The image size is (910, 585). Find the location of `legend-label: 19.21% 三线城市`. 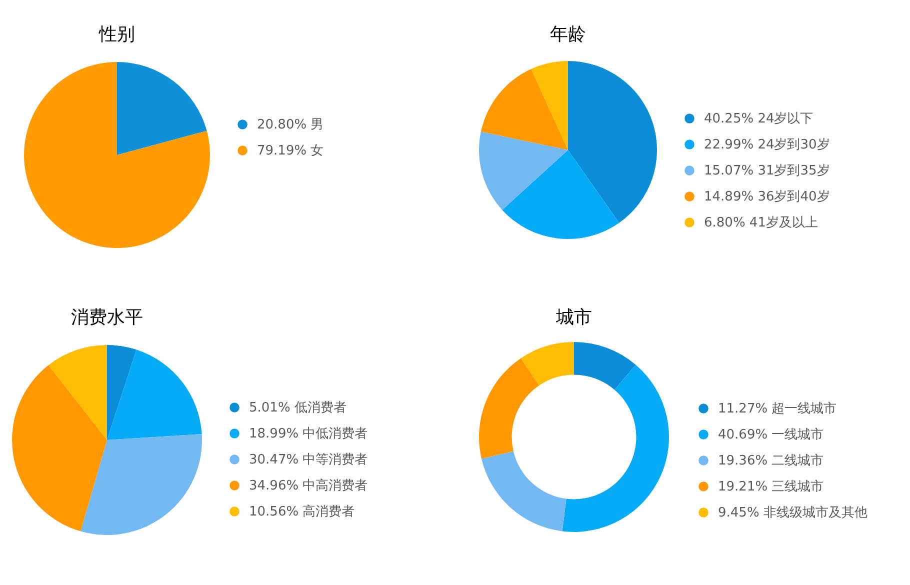

legend-label: 19.21% 三线城市 is located at coordinates (771, 487).